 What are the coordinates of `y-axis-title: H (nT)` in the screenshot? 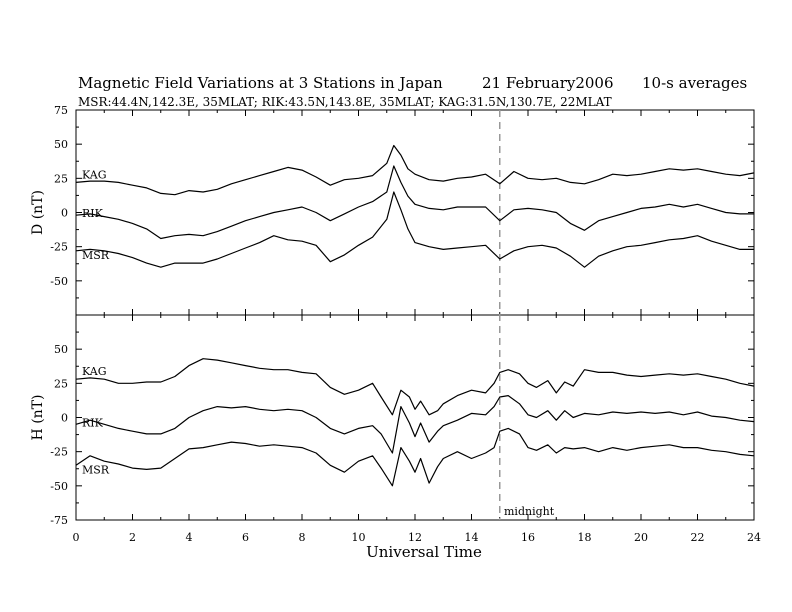 It's located at (38, 418).